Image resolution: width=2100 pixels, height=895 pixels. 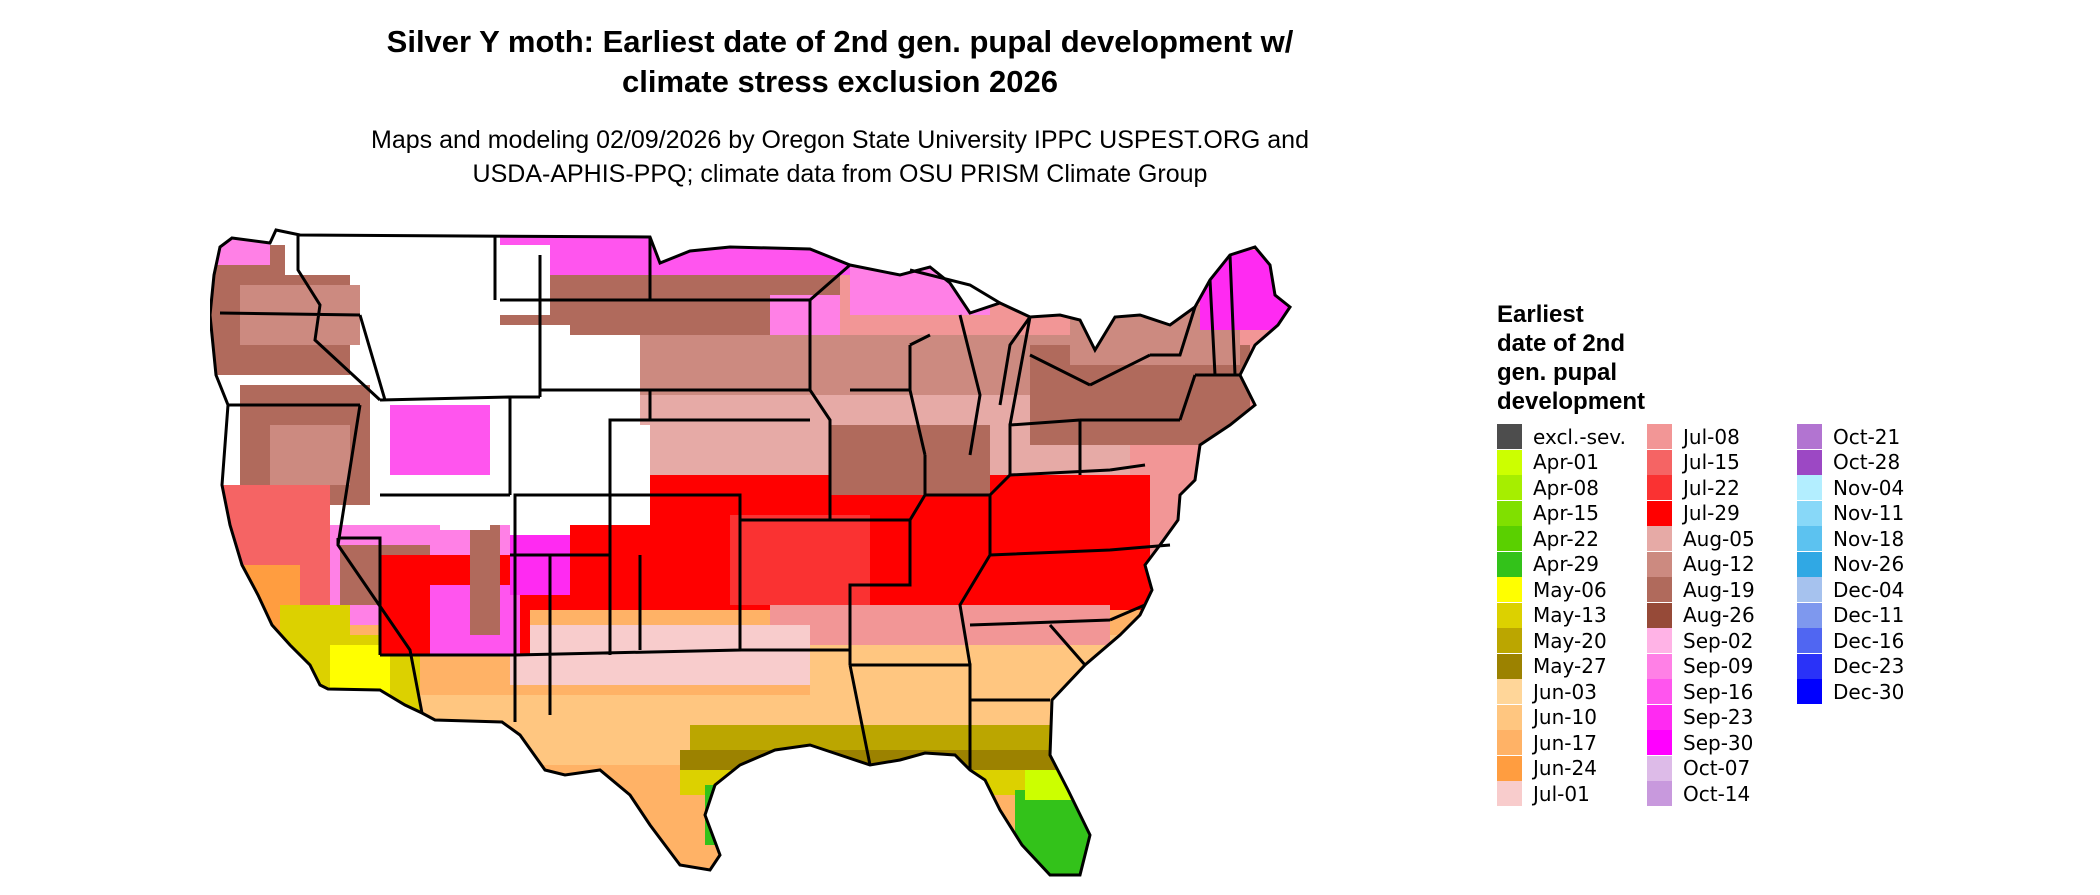 What do you see at coordinates (1869, 640) in the screenshot?
I see `legend-label: Dec-16` at bounding box center [1869, 640].